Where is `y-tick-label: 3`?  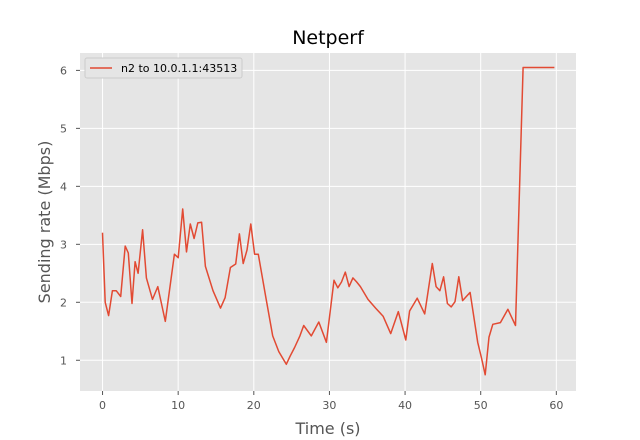 y-tick-label: 3 is located at coordinates (63, 244).